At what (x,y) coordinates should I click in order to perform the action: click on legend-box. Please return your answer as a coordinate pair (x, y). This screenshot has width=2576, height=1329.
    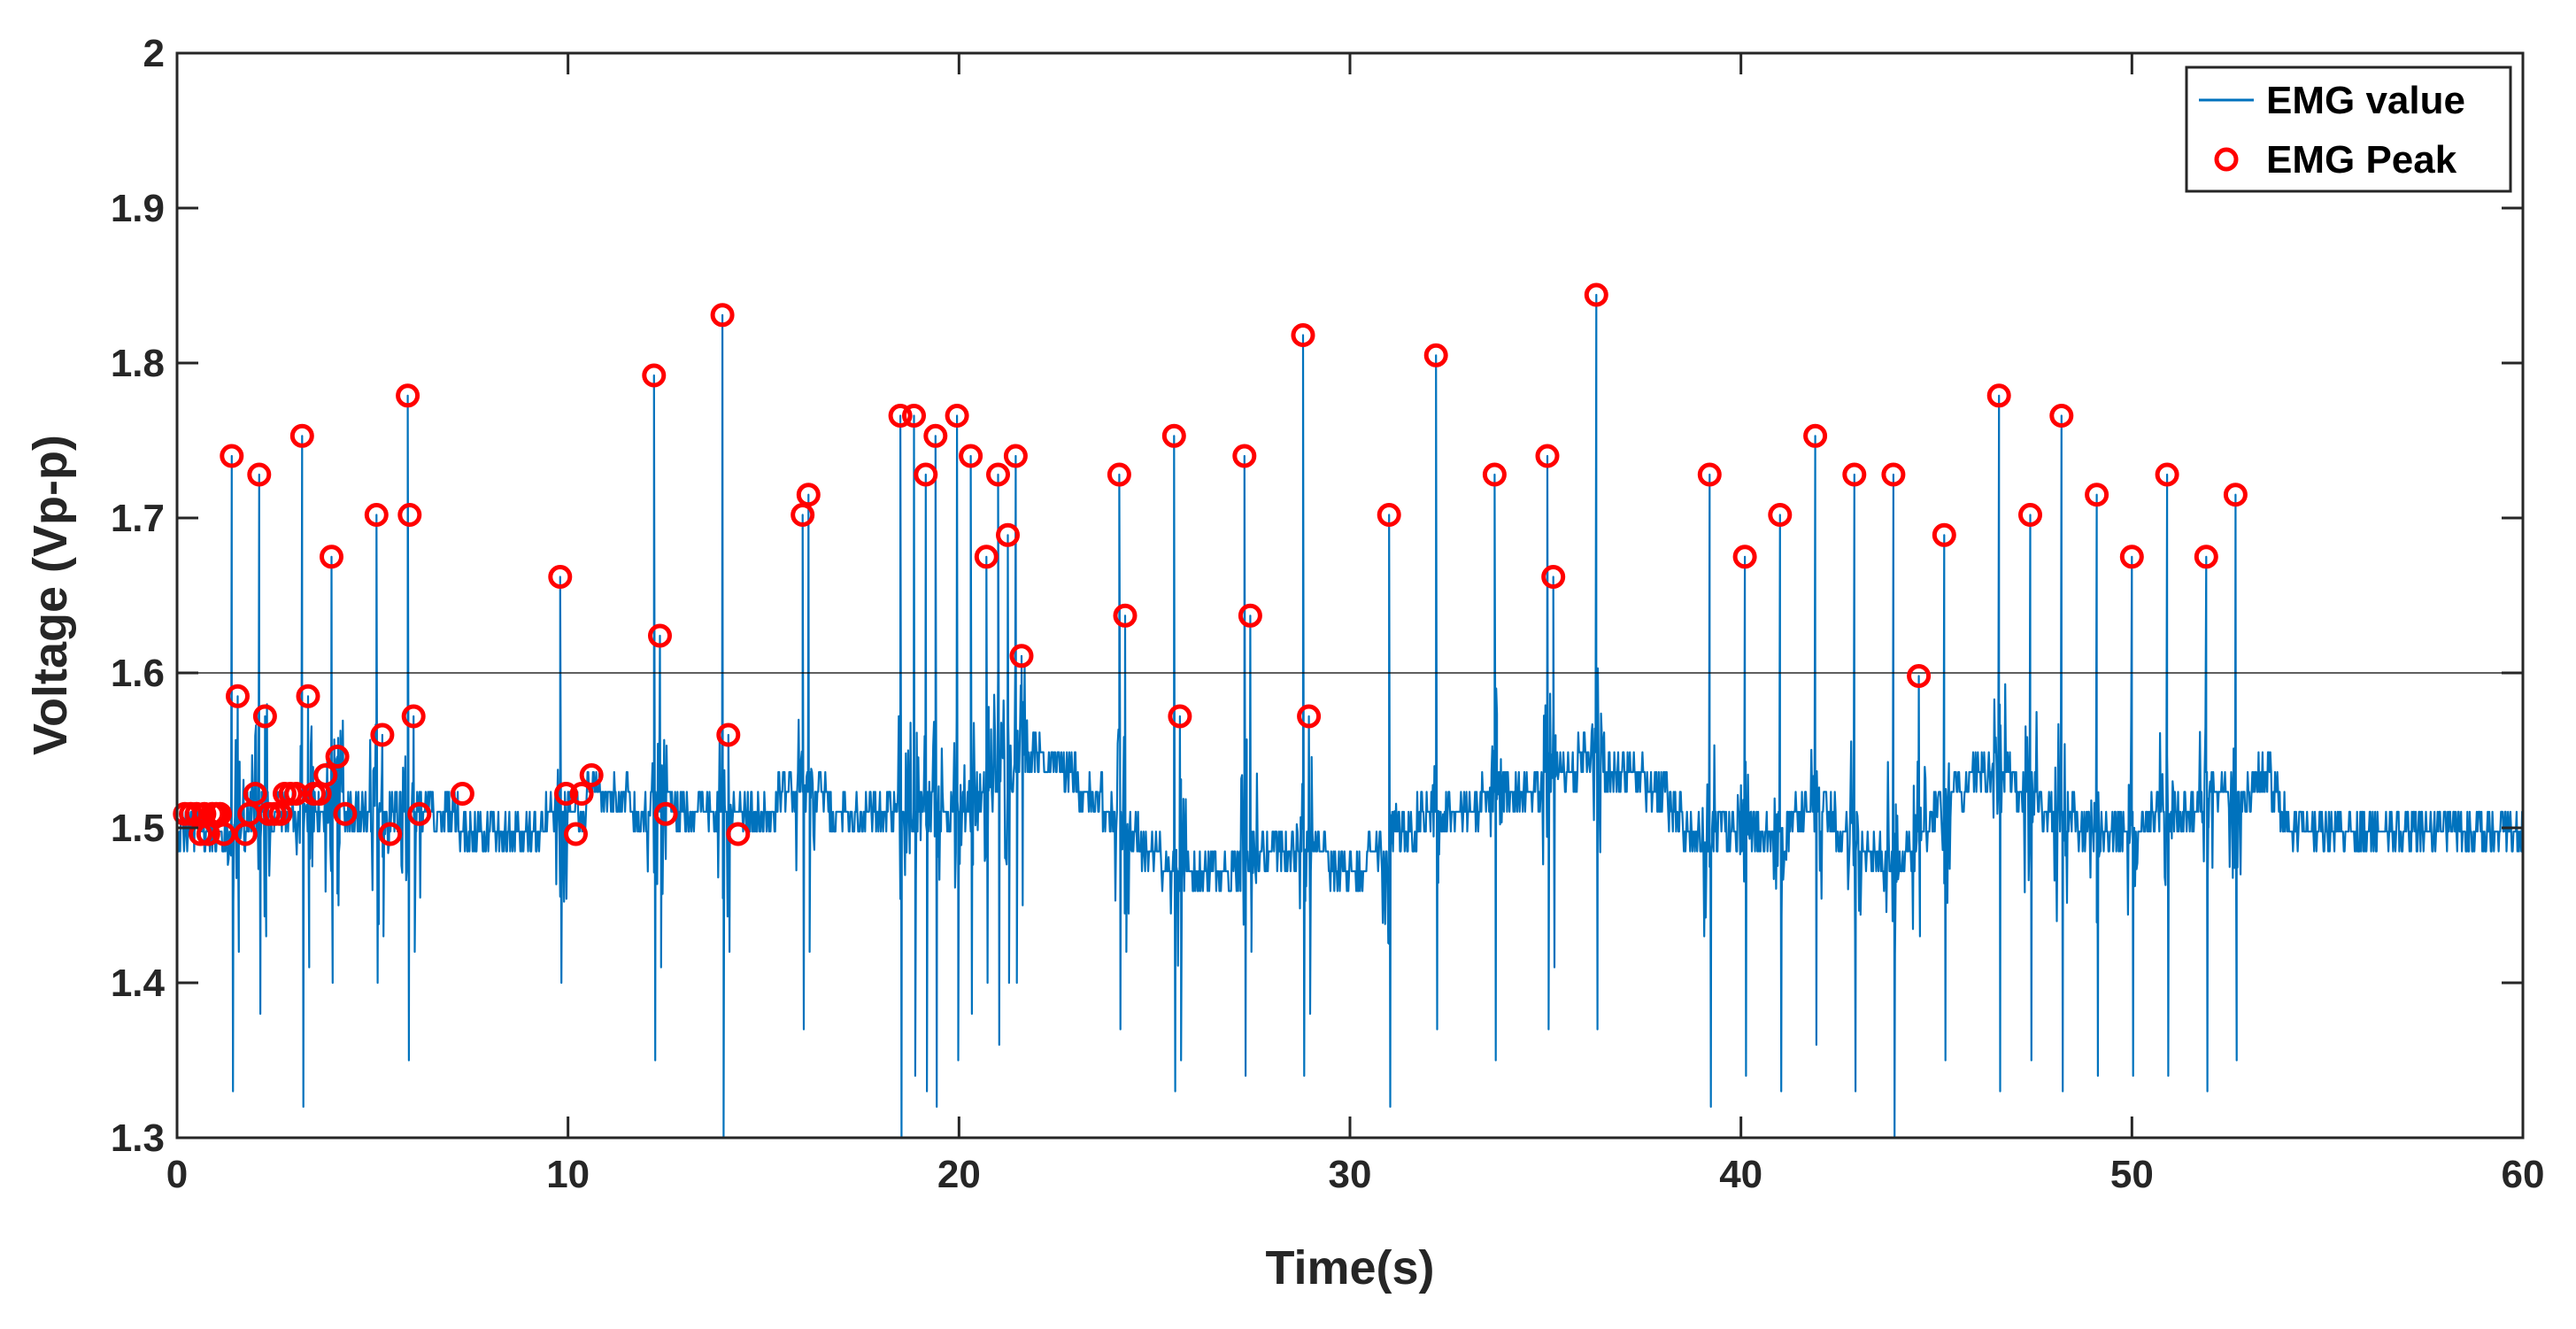
    Looking at the image, I should click on (2348, 129).